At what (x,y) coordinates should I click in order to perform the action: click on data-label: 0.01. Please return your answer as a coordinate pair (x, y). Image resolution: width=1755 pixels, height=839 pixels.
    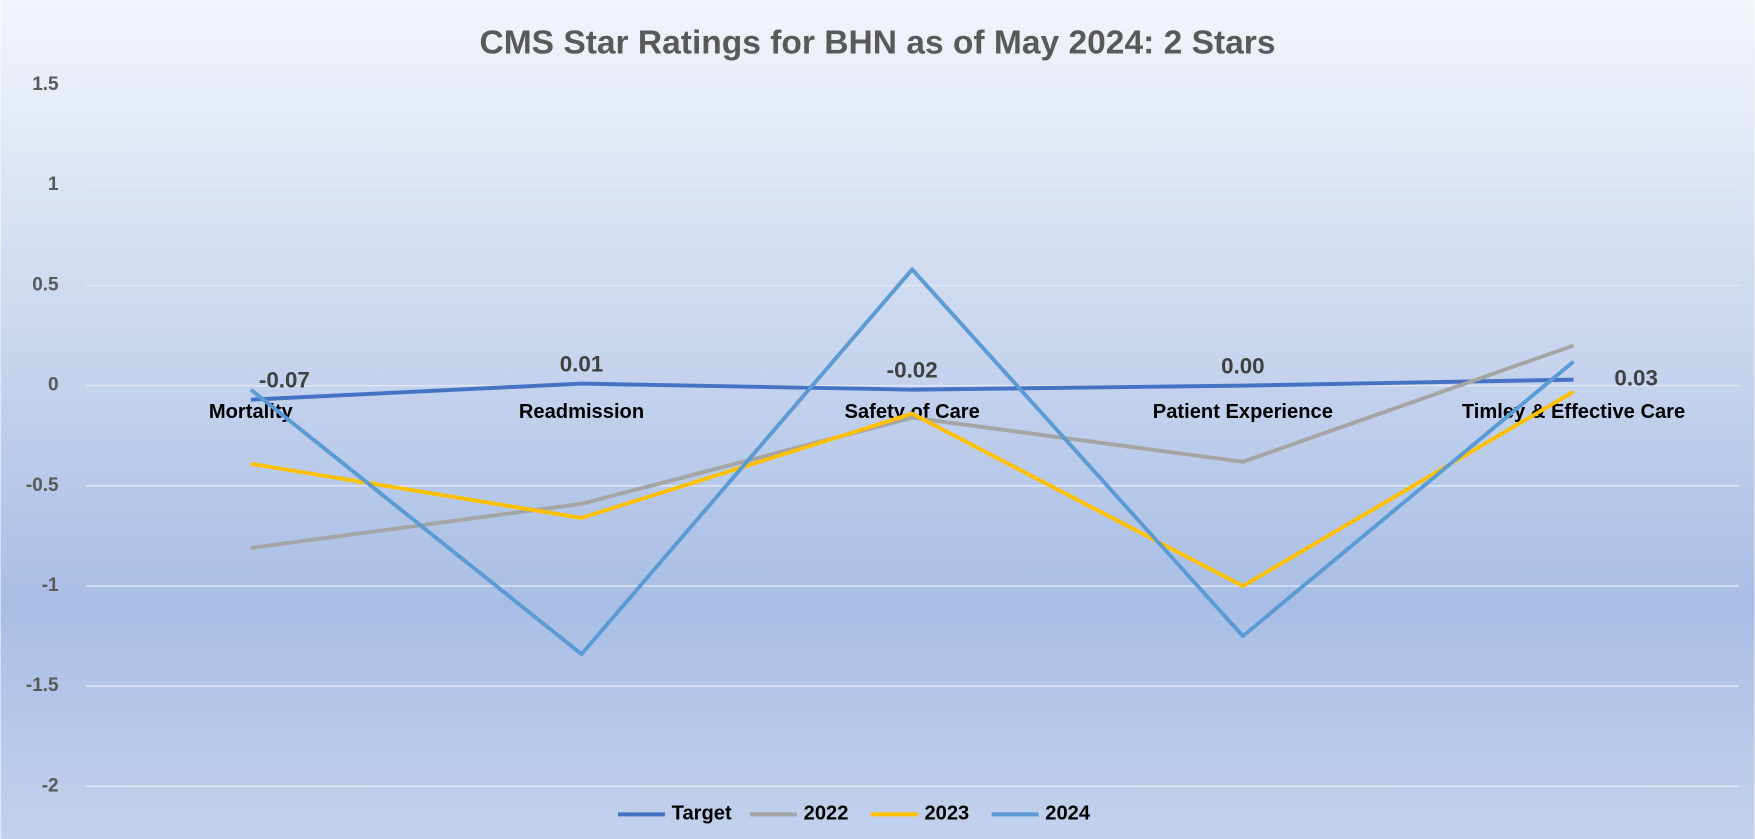
    Looking at the image, I should click on (582, 364).